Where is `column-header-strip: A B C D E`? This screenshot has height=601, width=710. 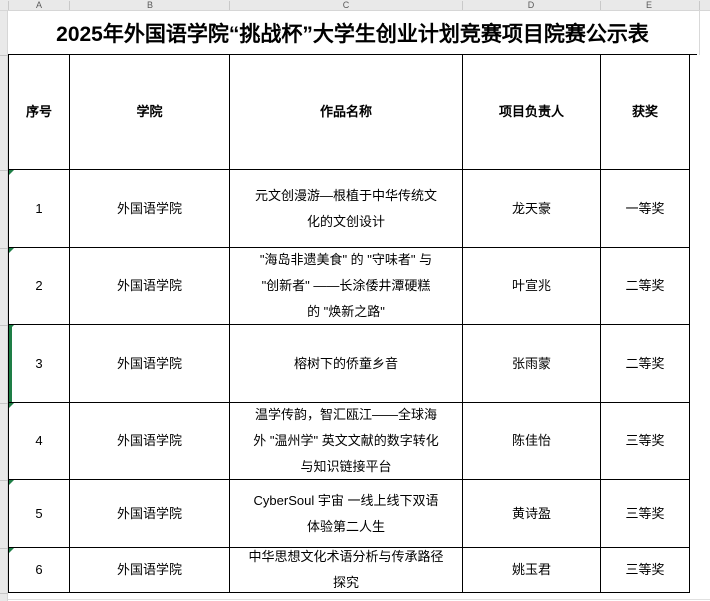 column-header-strip: A B C D E is located at coordinates (355, 5).